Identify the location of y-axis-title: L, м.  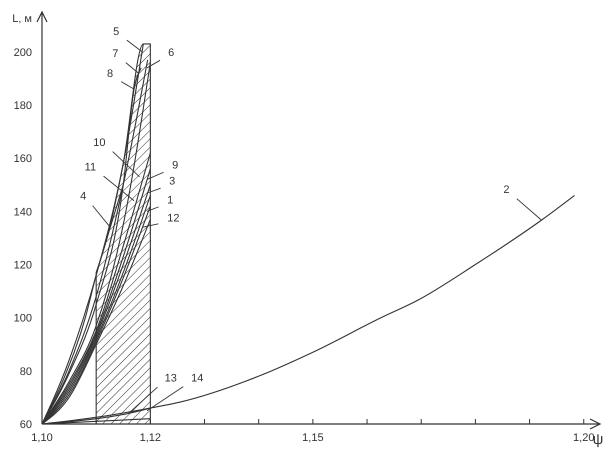
(22, 19).